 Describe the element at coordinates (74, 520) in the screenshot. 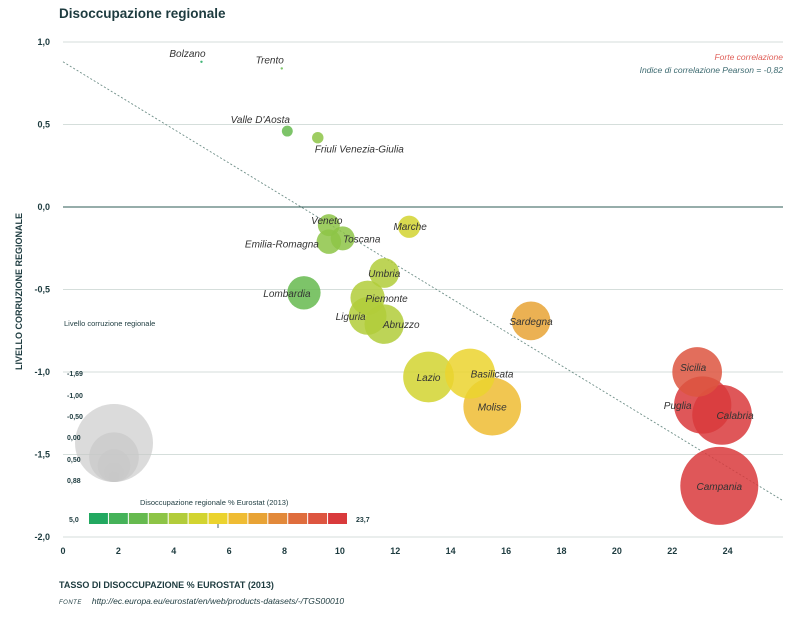

I see `color-legend-min: 5,0` at that location.